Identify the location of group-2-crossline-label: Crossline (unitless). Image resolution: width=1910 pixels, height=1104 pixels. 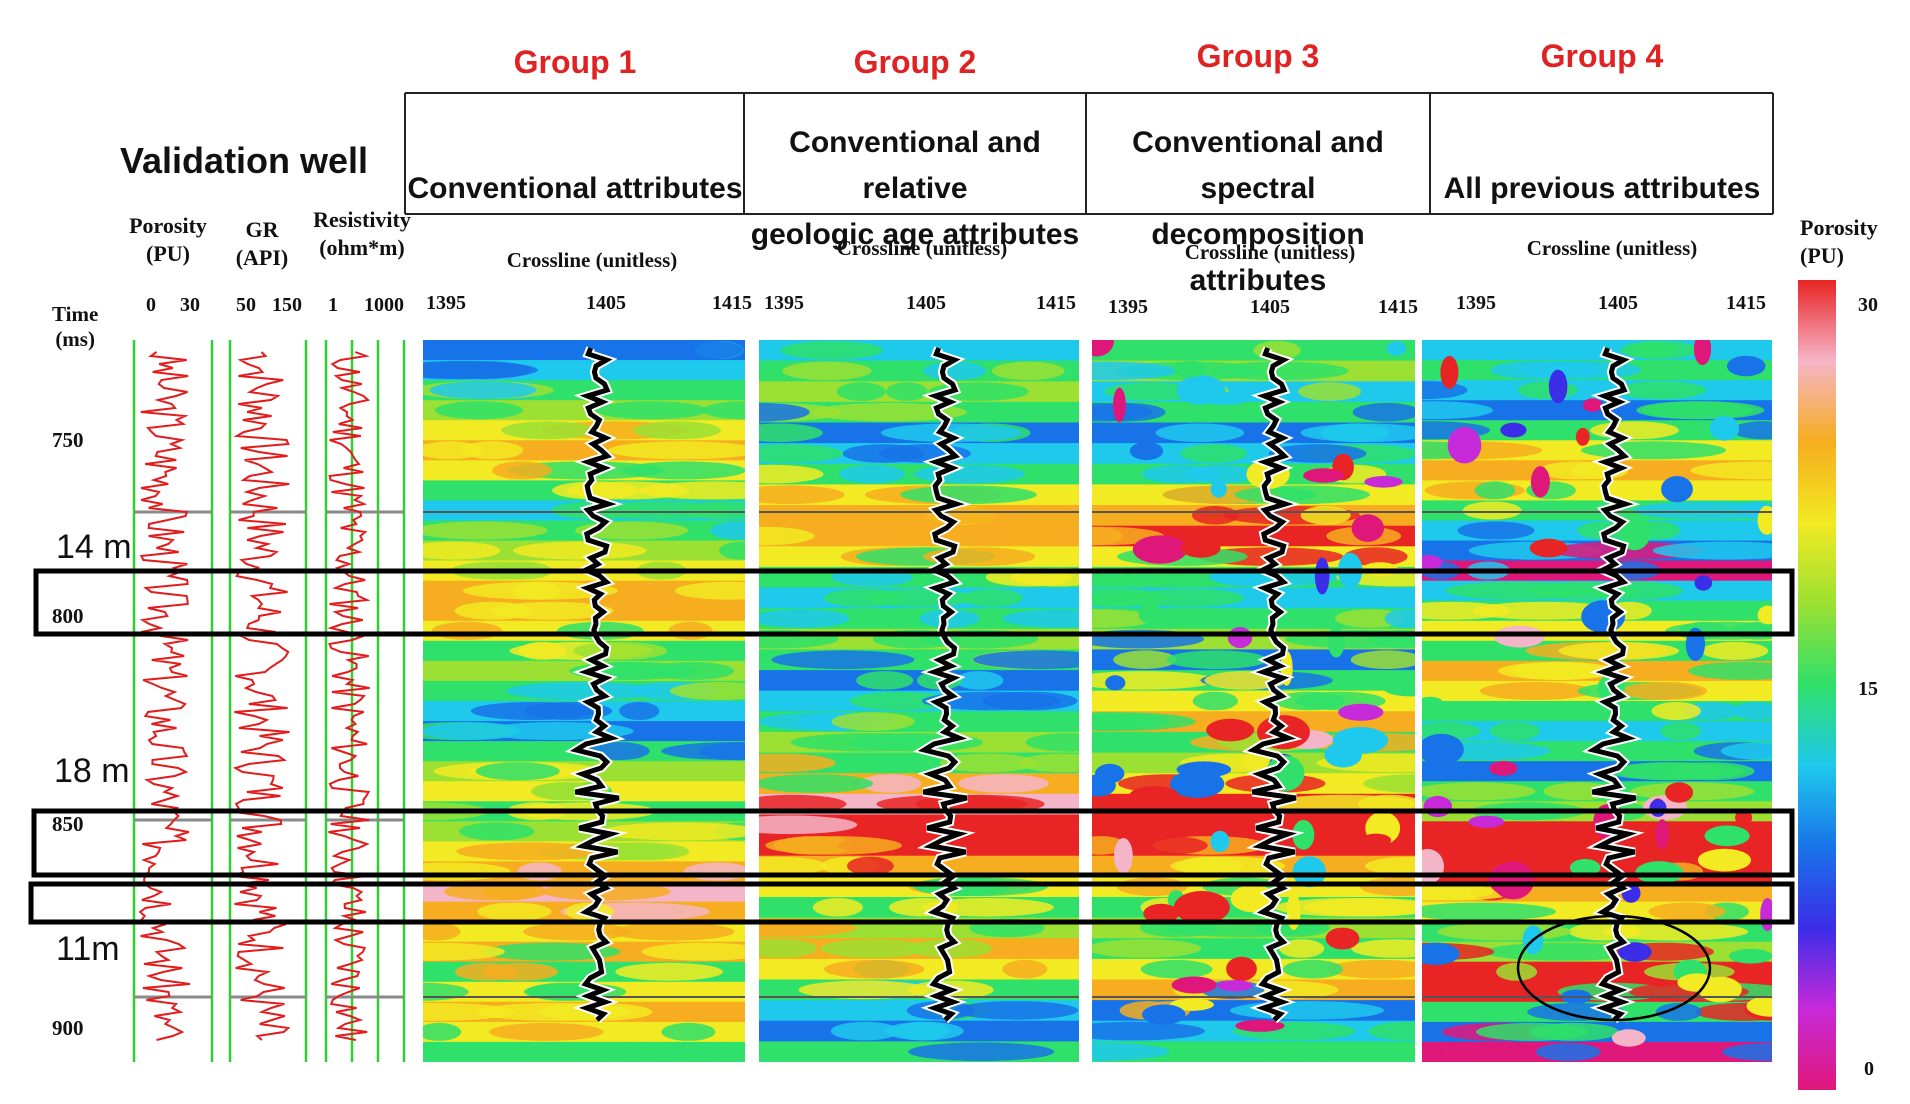
(922, 248).